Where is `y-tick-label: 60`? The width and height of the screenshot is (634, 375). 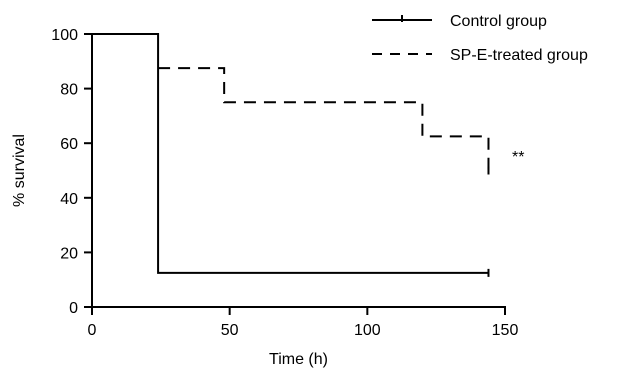 y-tick-label: 60 is located at coordinates (69, 144).